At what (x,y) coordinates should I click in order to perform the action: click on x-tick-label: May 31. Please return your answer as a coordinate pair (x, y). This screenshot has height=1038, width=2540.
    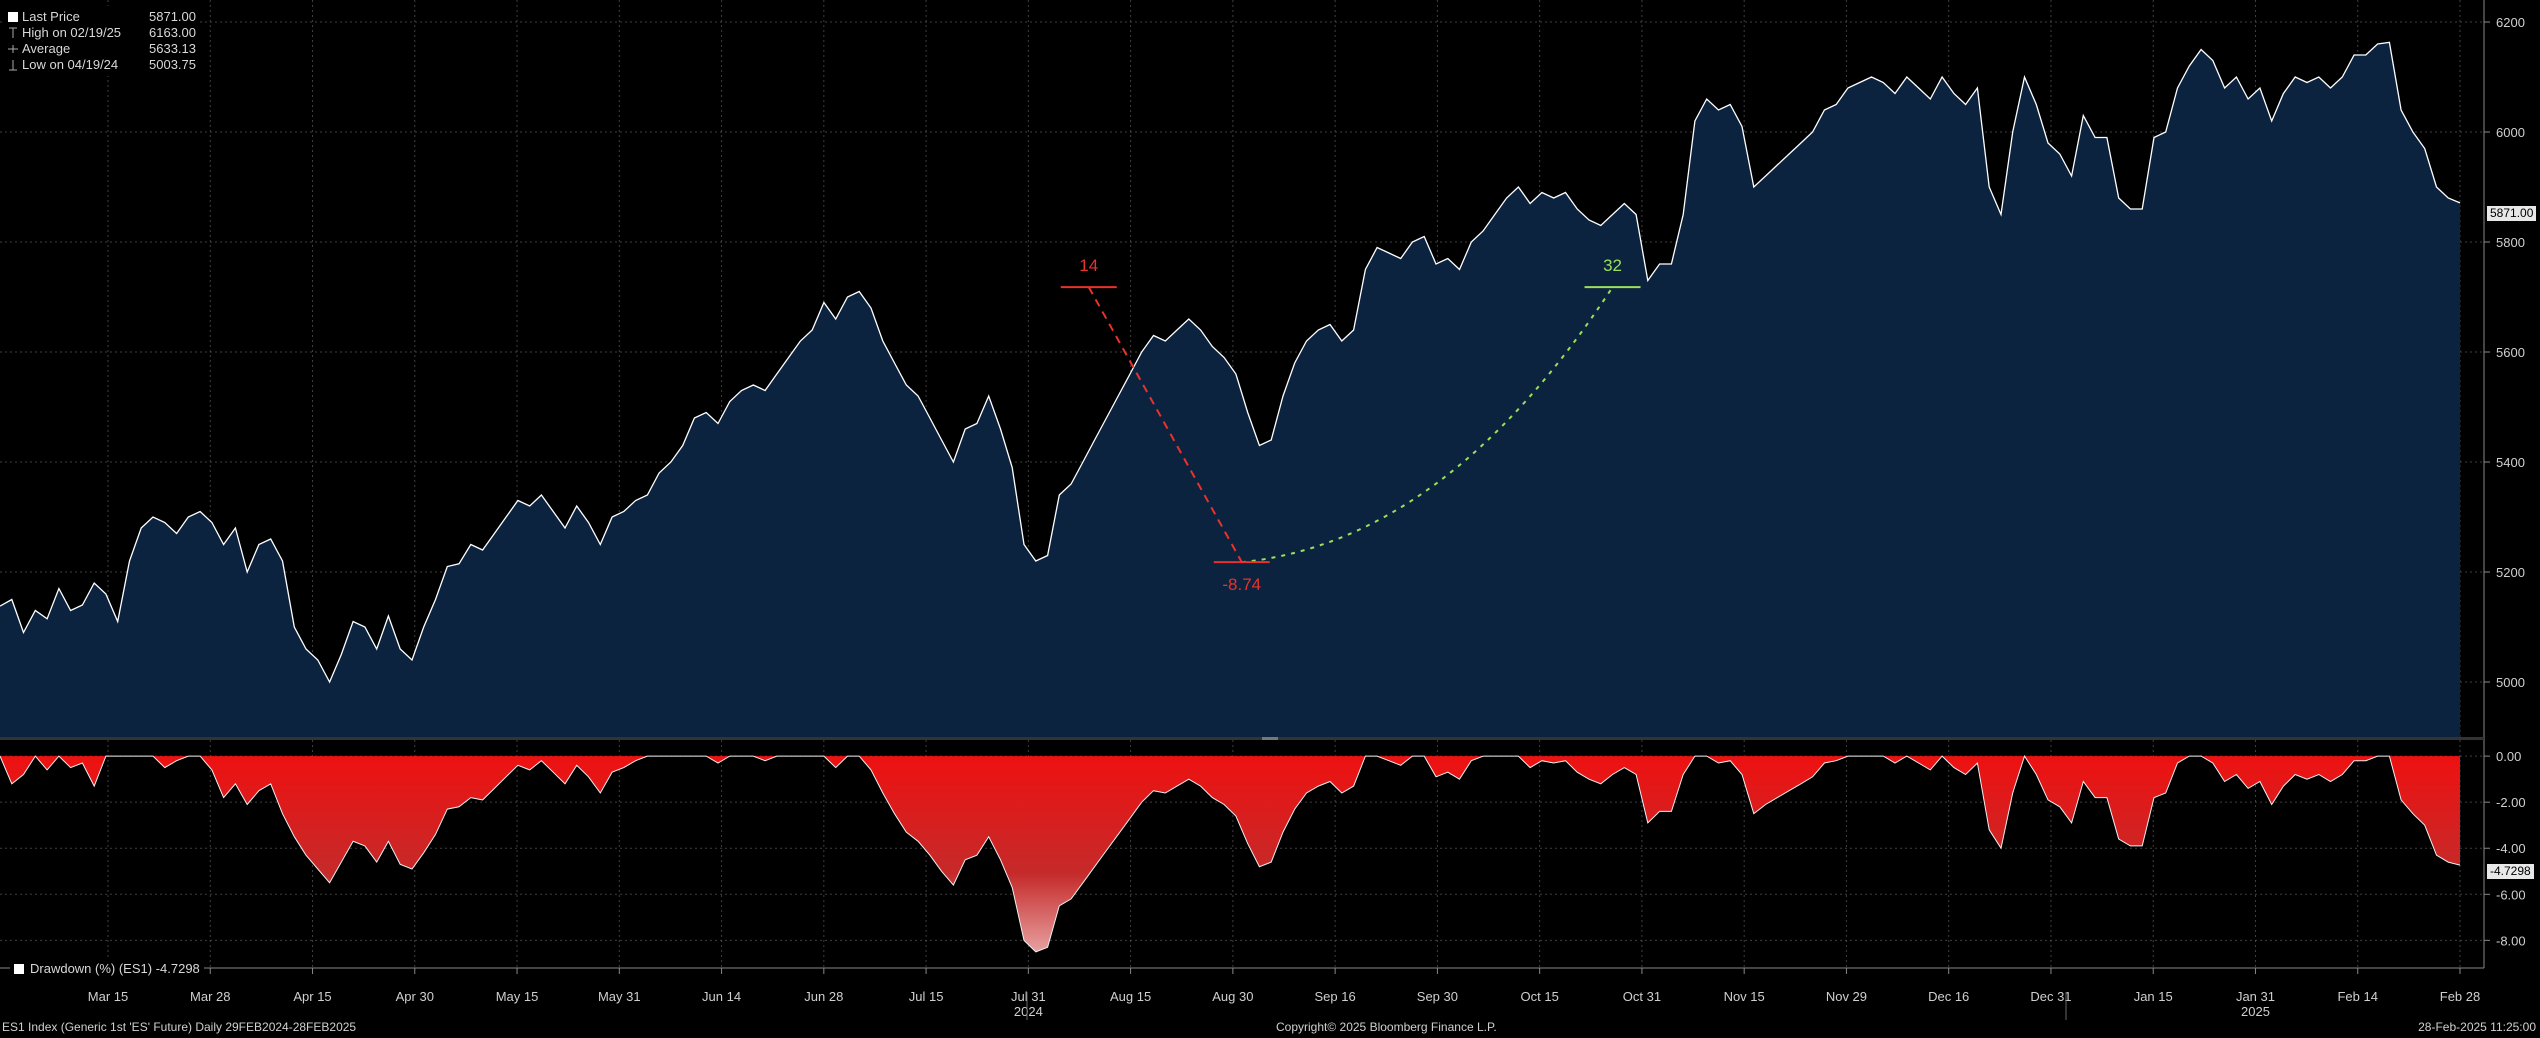
    Looking at the image, I should click on (619, 996).